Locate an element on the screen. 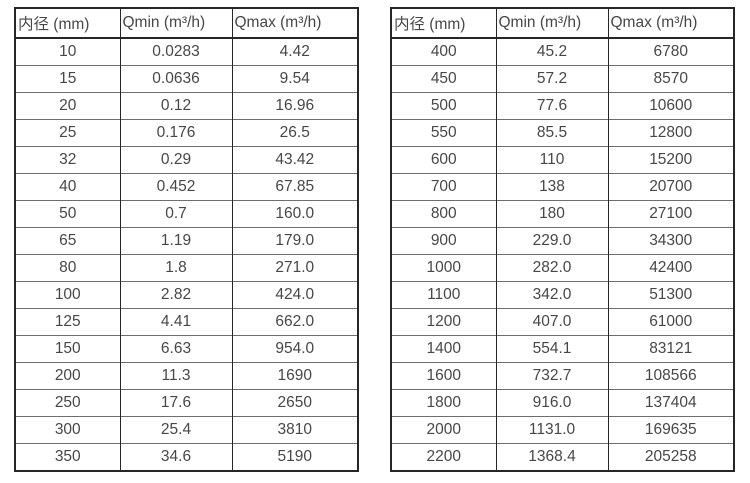 The image size is (750, 483). qmax-cell: 16.96 is located at coordinates (294, 106).